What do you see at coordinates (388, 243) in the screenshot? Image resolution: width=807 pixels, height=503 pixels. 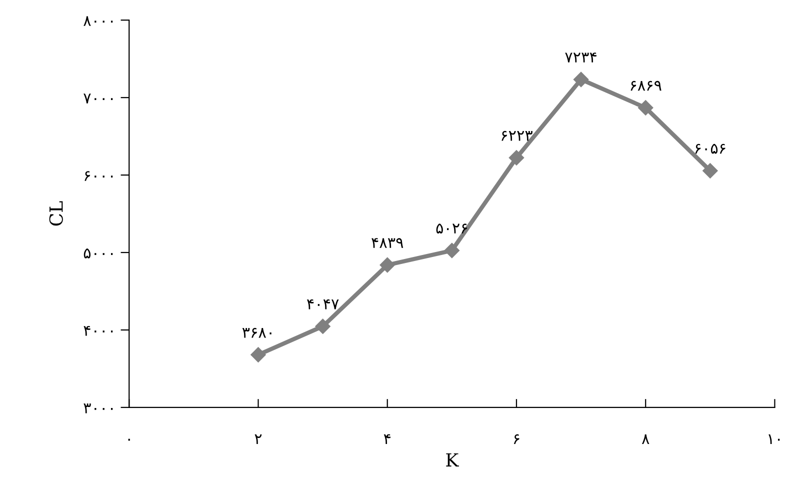 I see `data-label: ۴۸۳۹` at bounding box center [388, 243].